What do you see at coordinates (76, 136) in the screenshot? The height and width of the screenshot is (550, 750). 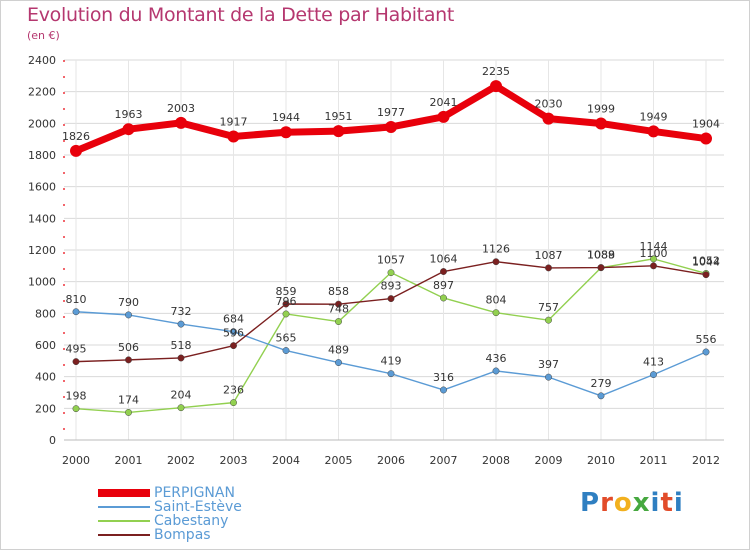 I see `data-label: 1826` at bounding box center [76, 136].